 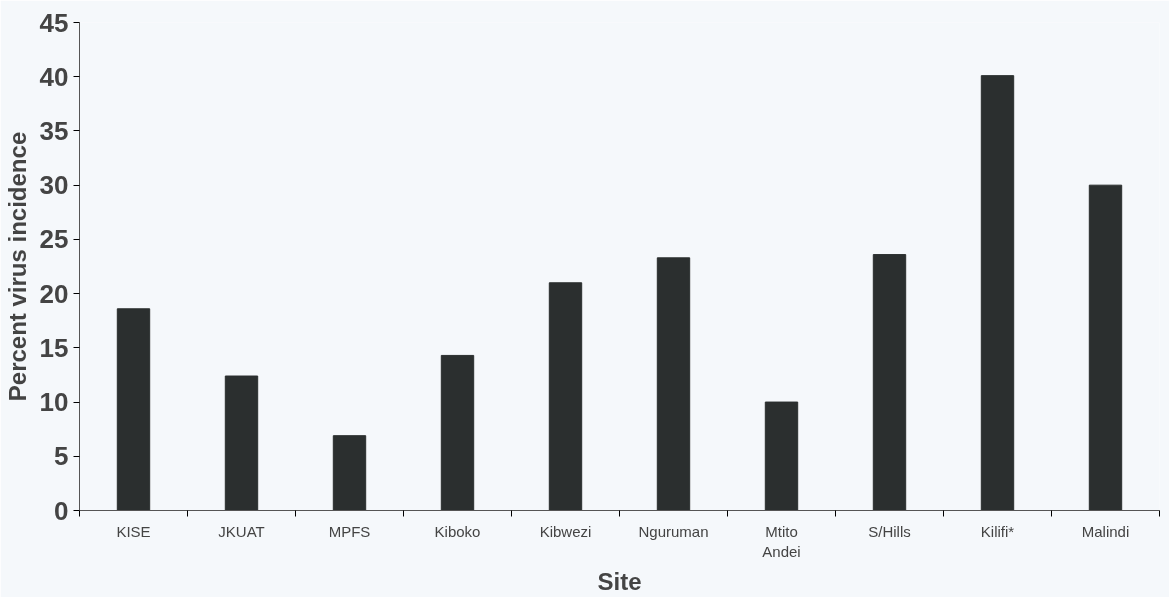 I want to click on y-tick-label: 30, so click(x=54, y=185).